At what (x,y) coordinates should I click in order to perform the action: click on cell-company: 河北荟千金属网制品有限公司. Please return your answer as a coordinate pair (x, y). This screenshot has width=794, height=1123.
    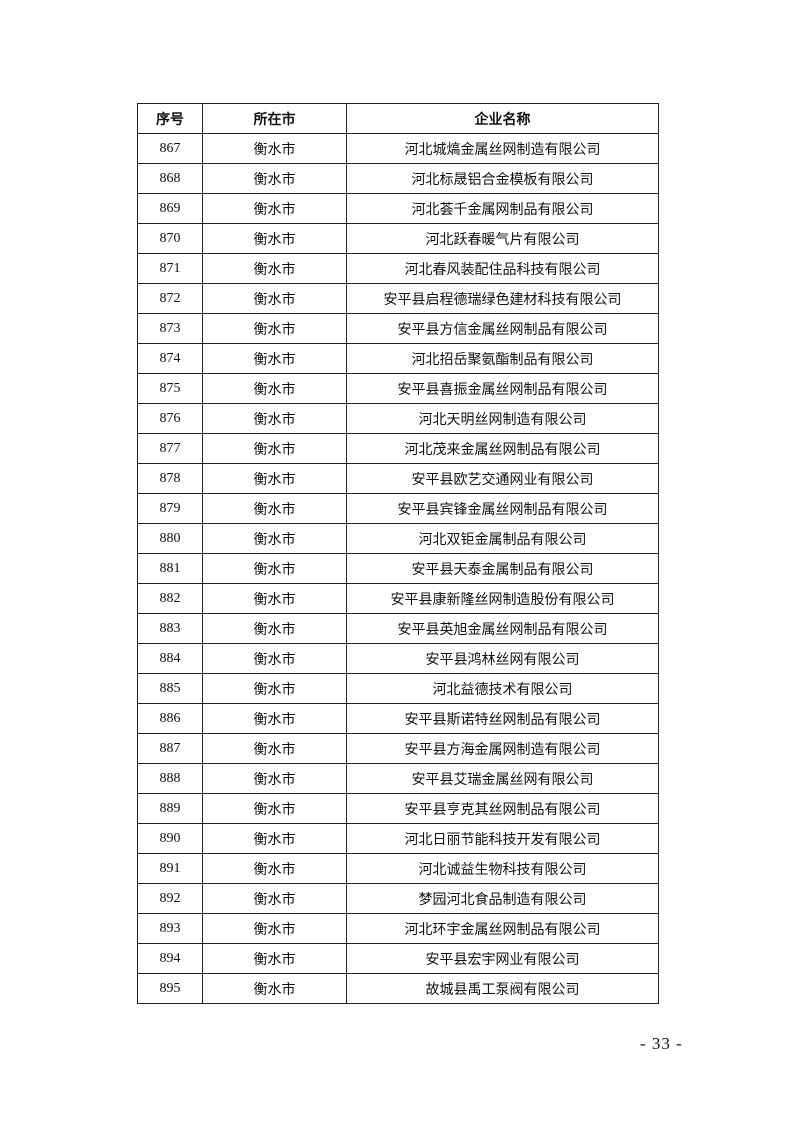
    Looking at the image, I should click on (502, 208).